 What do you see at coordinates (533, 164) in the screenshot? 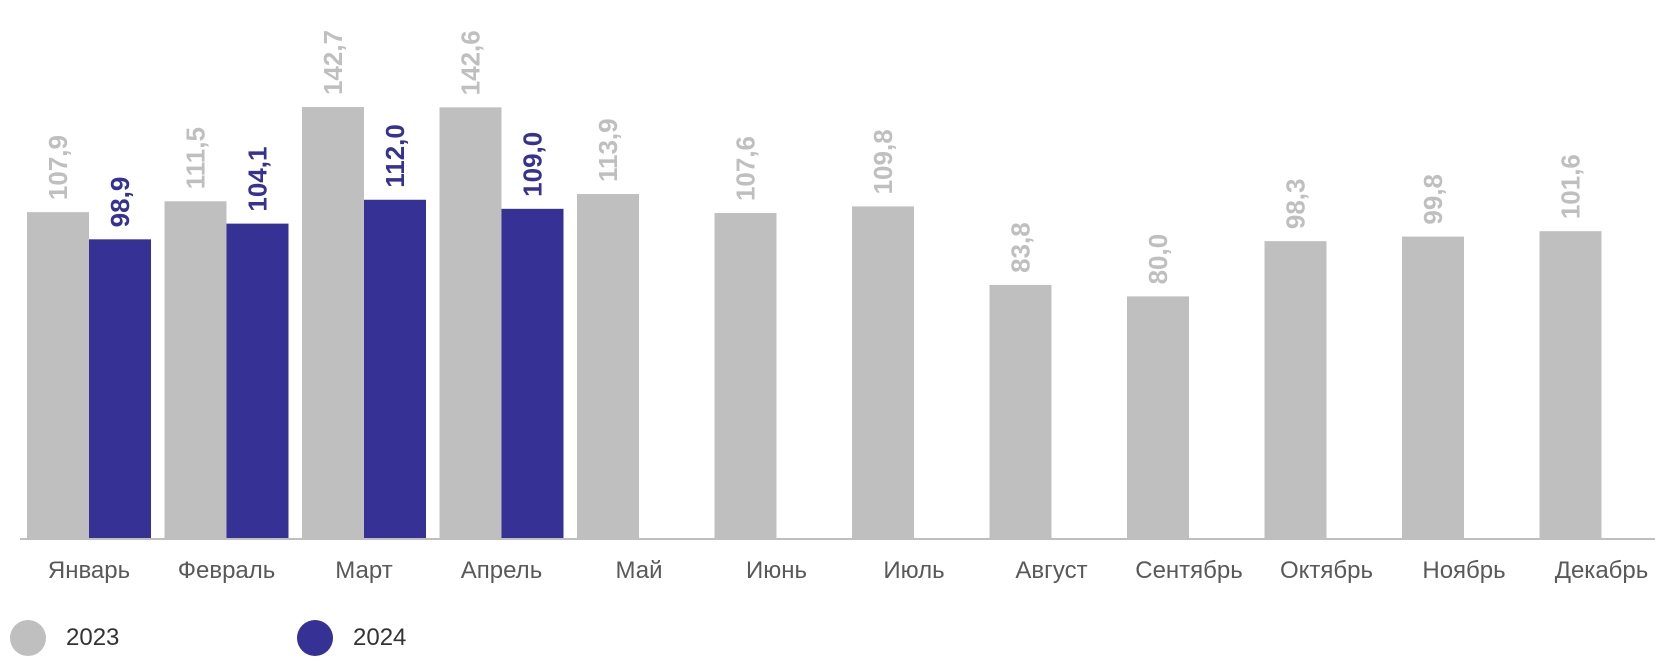
I see `data-label-2024-4: 109,0` at bounding box center [533, 164].